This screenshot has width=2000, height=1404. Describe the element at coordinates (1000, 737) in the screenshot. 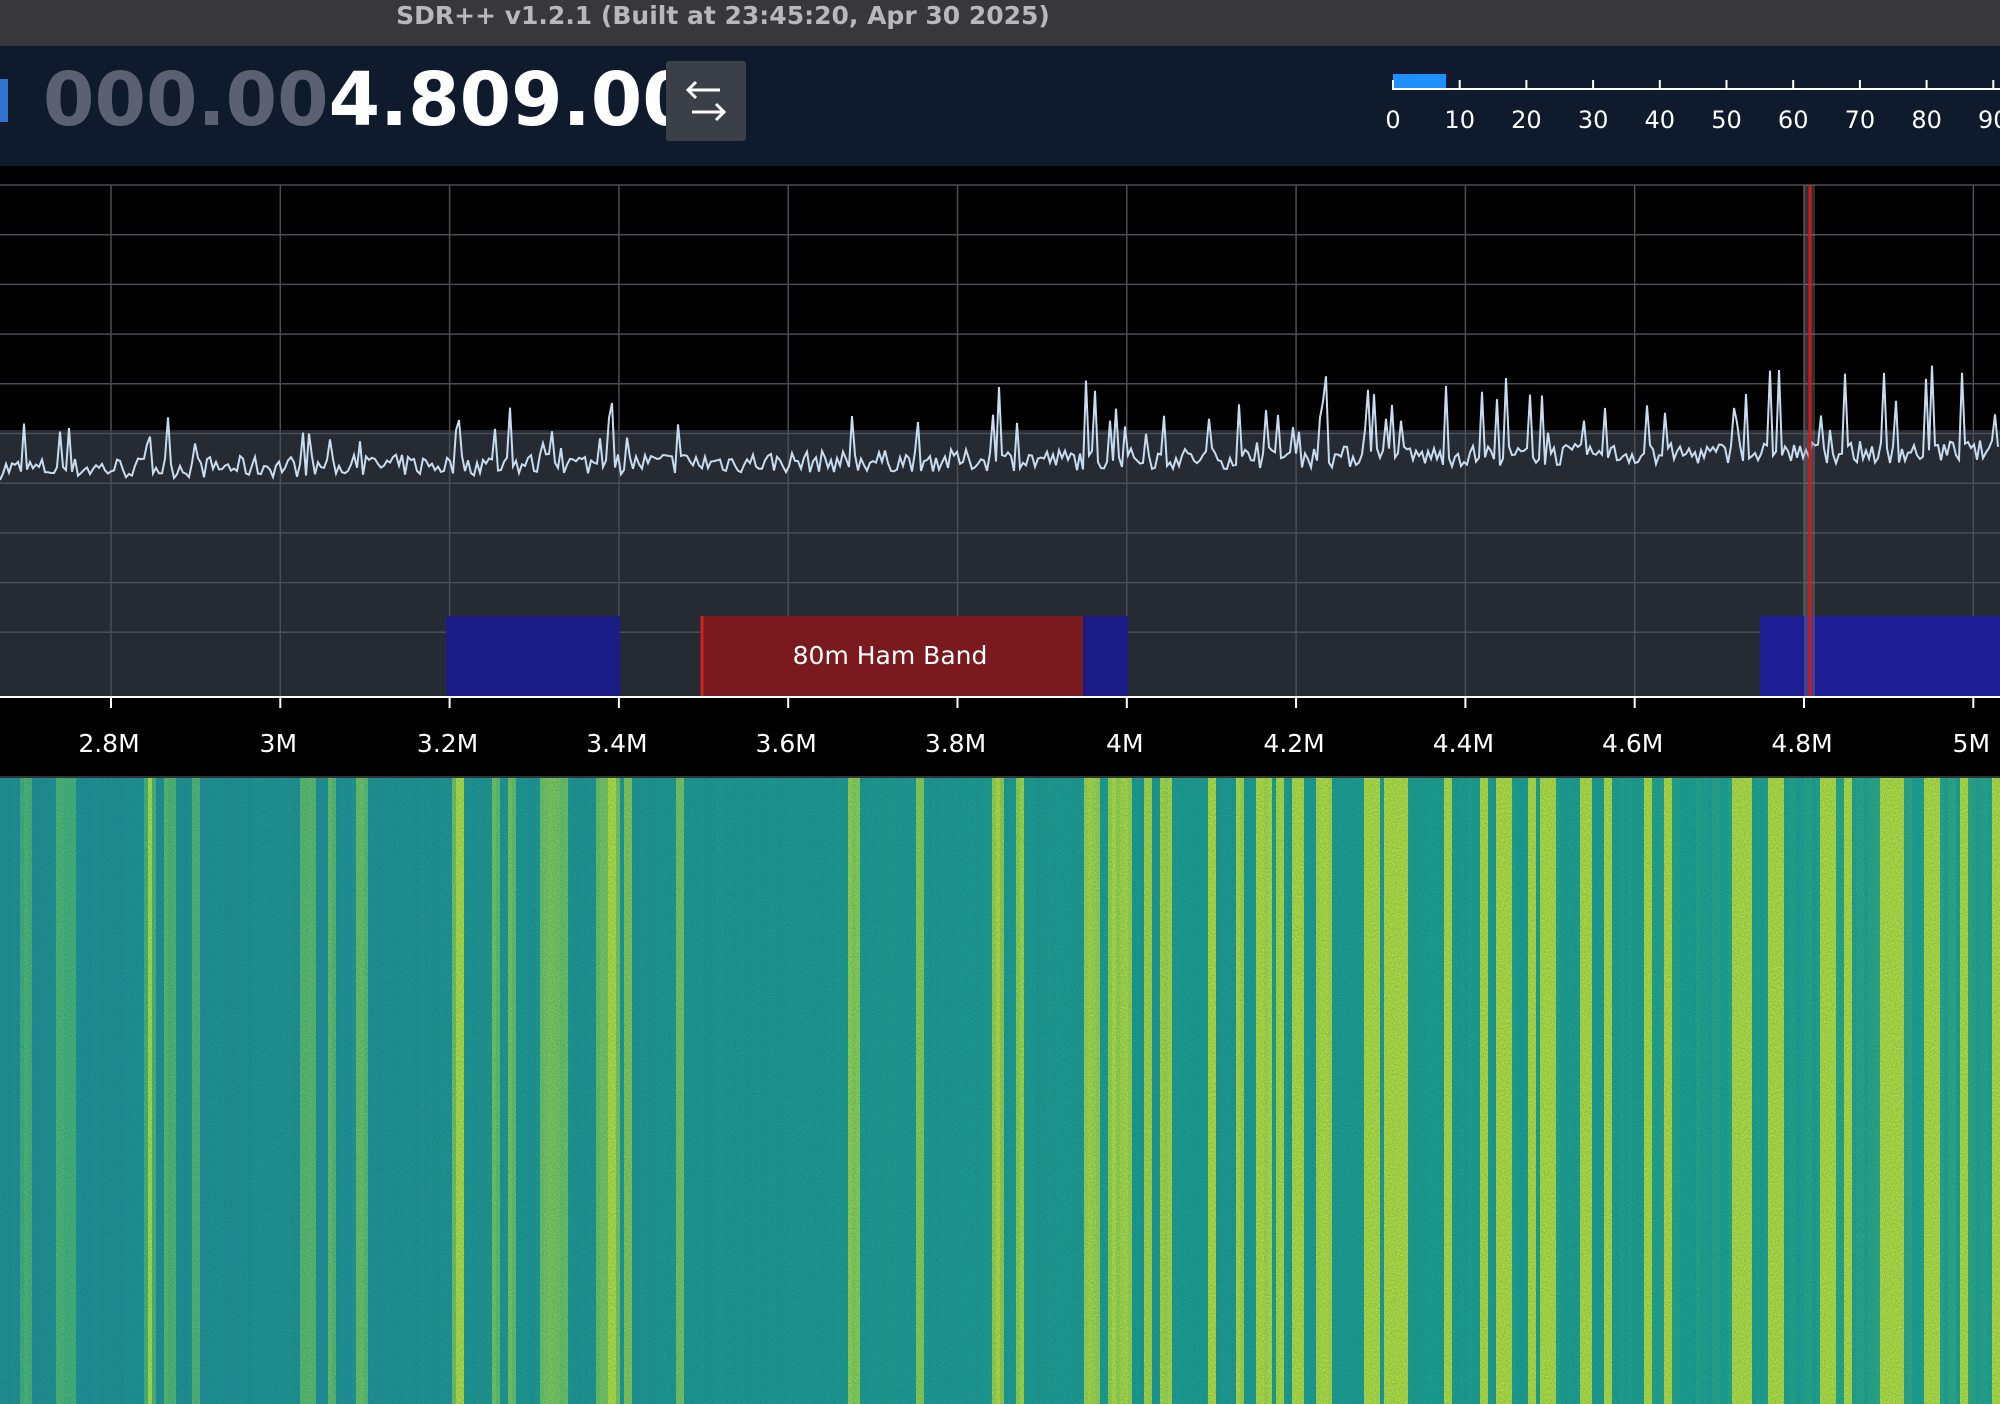

I see `freq-axis-bg` at that location.